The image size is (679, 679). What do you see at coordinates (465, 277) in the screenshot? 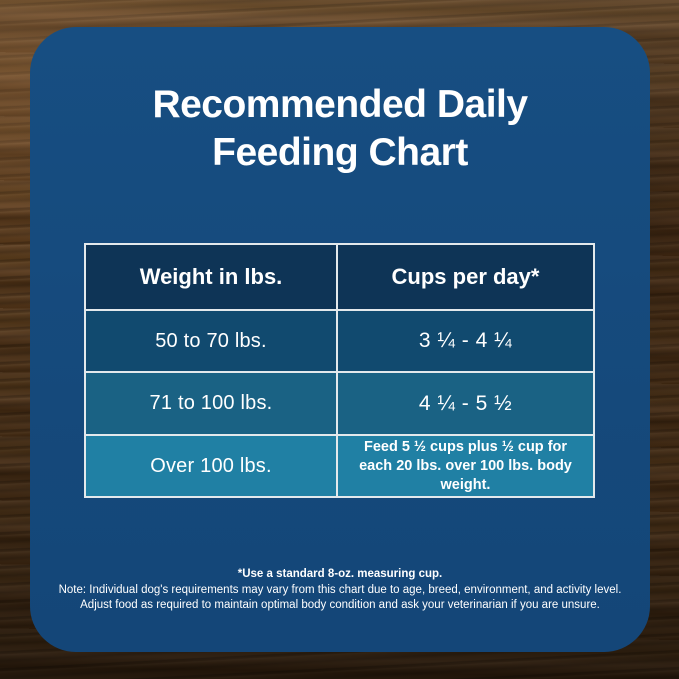
I see `header-cell-cups: Cups per day*` at bounding box center [465, 277].